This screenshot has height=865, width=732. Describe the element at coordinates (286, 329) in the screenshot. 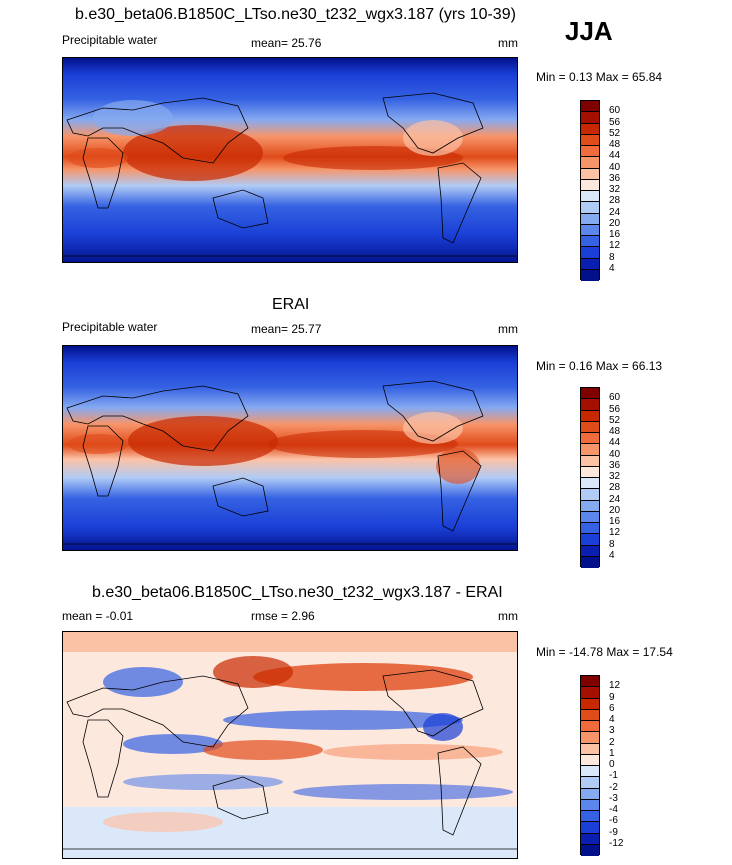

I see `panel2-mean-label: mean= 25.77` at that location.